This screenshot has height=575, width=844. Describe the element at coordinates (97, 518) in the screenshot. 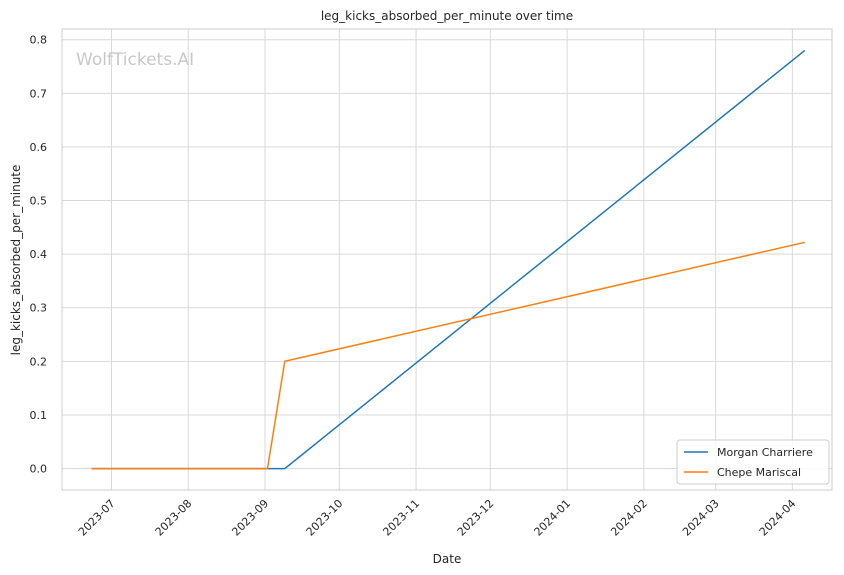

I see `x-tick-label: 2023-07` at that location.